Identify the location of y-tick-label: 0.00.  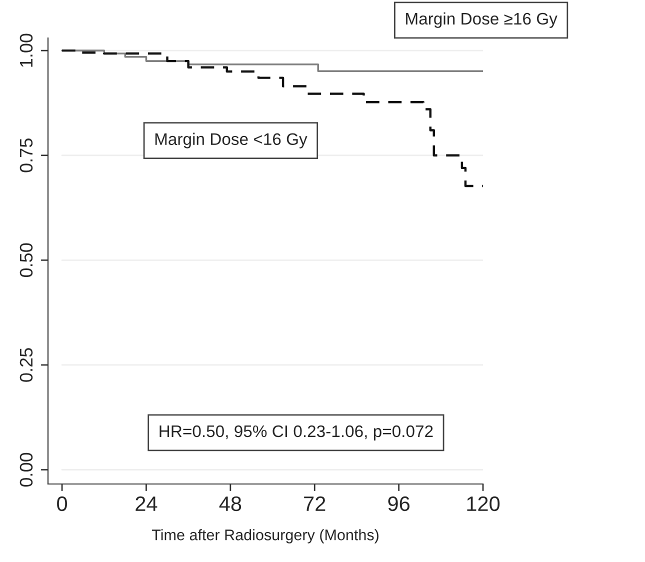
(26, 469).